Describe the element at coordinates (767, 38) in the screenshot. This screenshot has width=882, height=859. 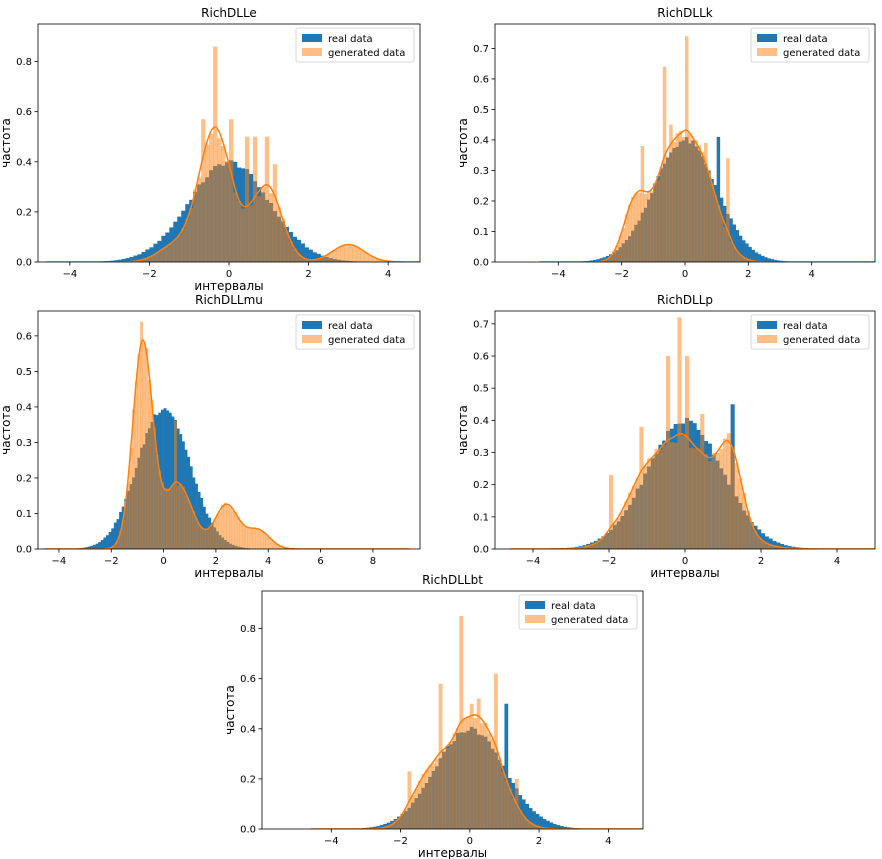
I see `legend-swatch-real-data` at that location.